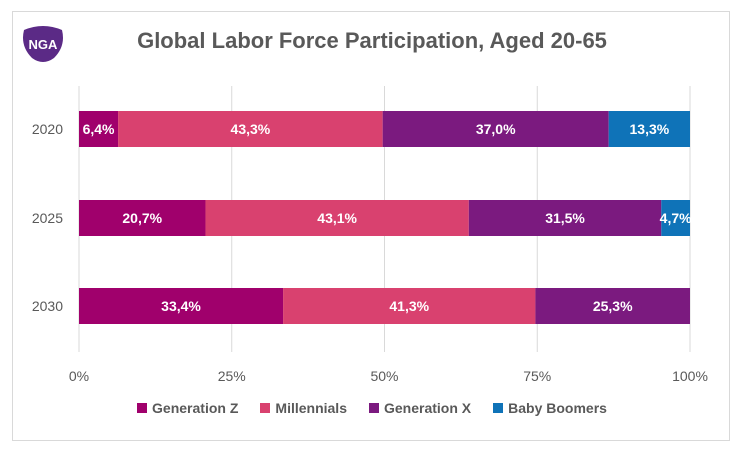  I want to click on data-label: 20,7%, so click(142, 218).